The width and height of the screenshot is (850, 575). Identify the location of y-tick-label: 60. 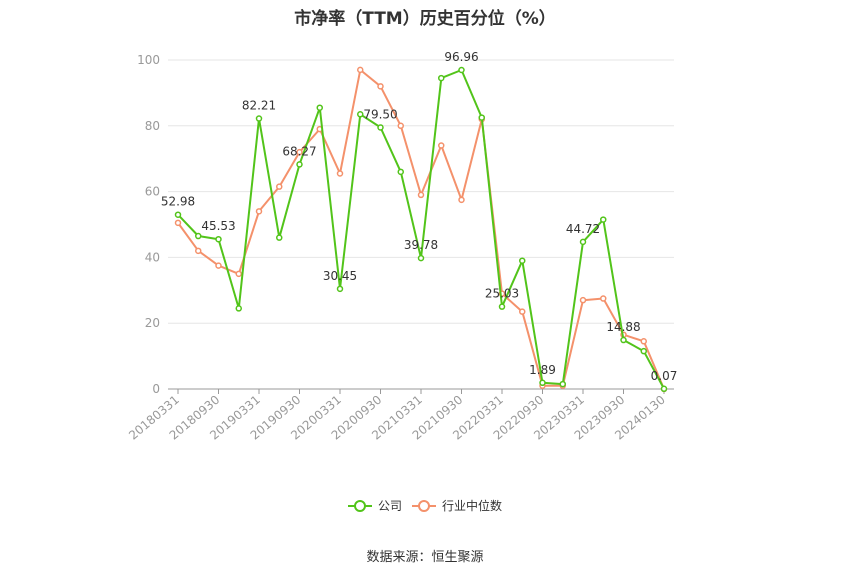
(152, 192).